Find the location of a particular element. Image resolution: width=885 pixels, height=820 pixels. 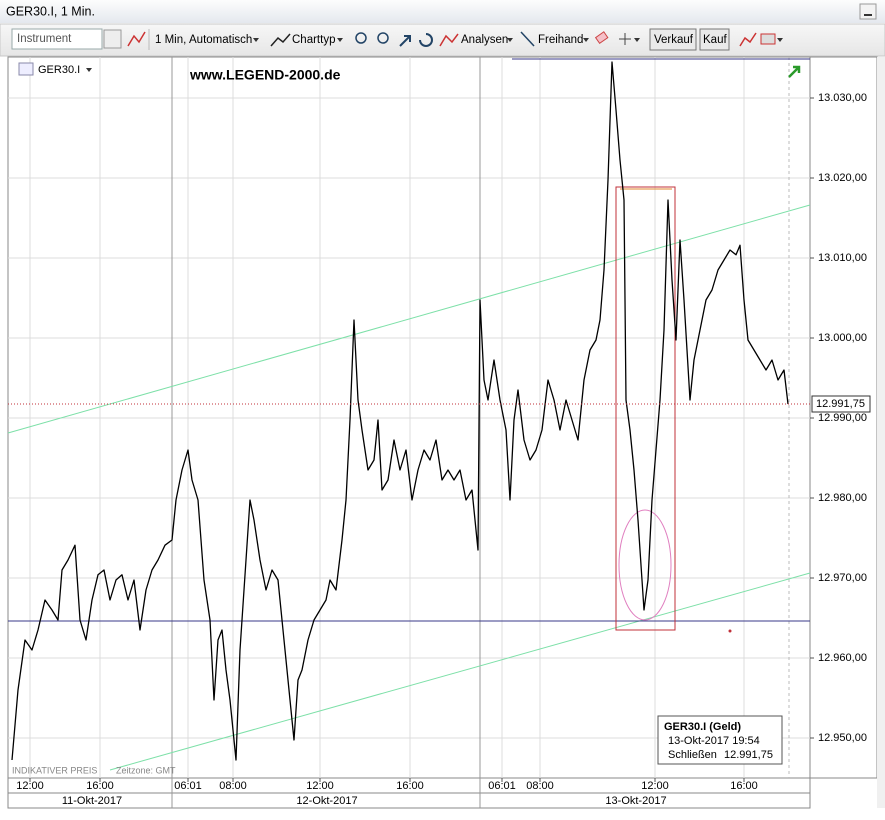

title-bar is located at coordinates (442, 11).